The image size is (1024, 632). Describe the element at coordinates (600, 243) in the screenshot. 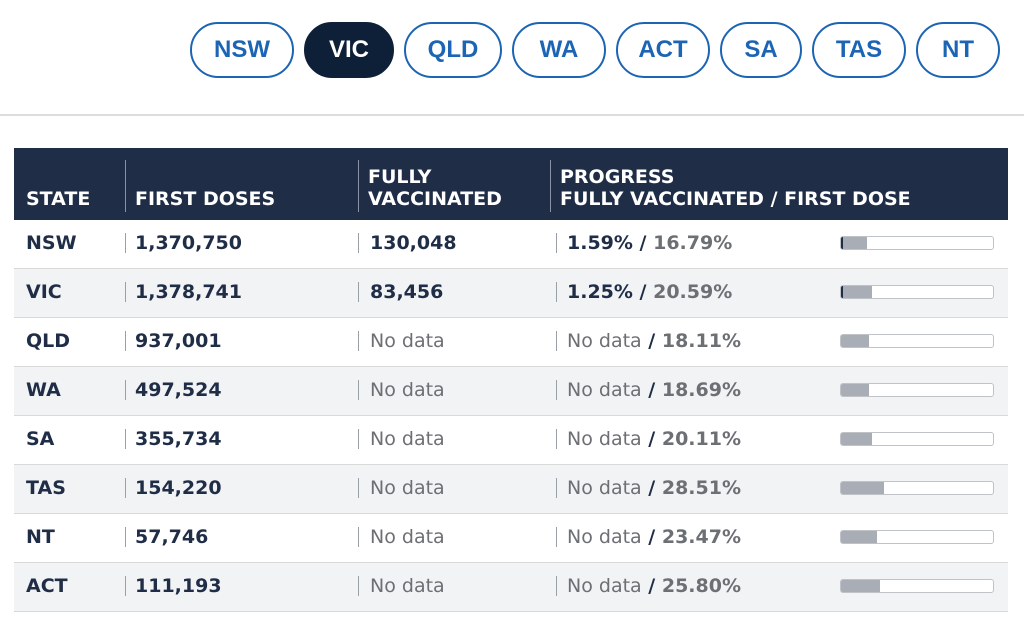

I see `progress-fully-pct: 1.59%` at that location.